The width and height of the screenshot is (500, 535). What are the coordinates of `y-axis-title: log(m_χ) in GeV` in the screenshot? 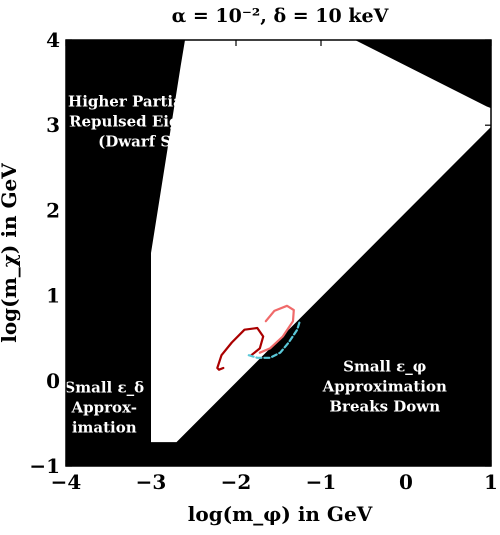 It's located at (10, 253).